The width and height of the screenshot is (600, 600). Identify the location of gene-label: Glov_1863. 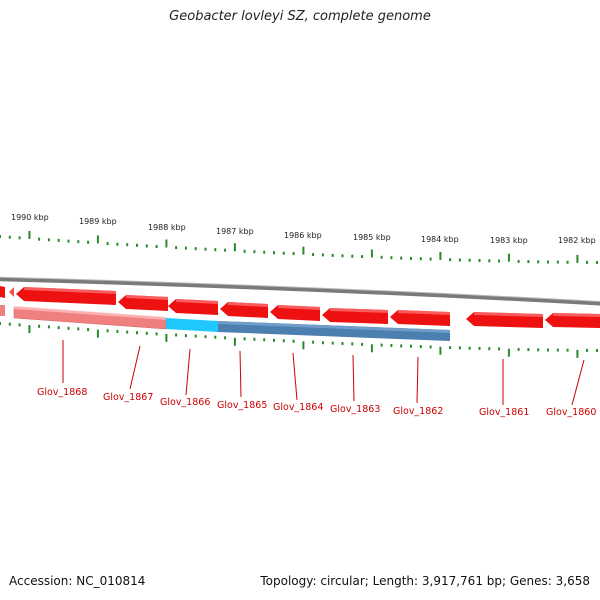
(355, 409).